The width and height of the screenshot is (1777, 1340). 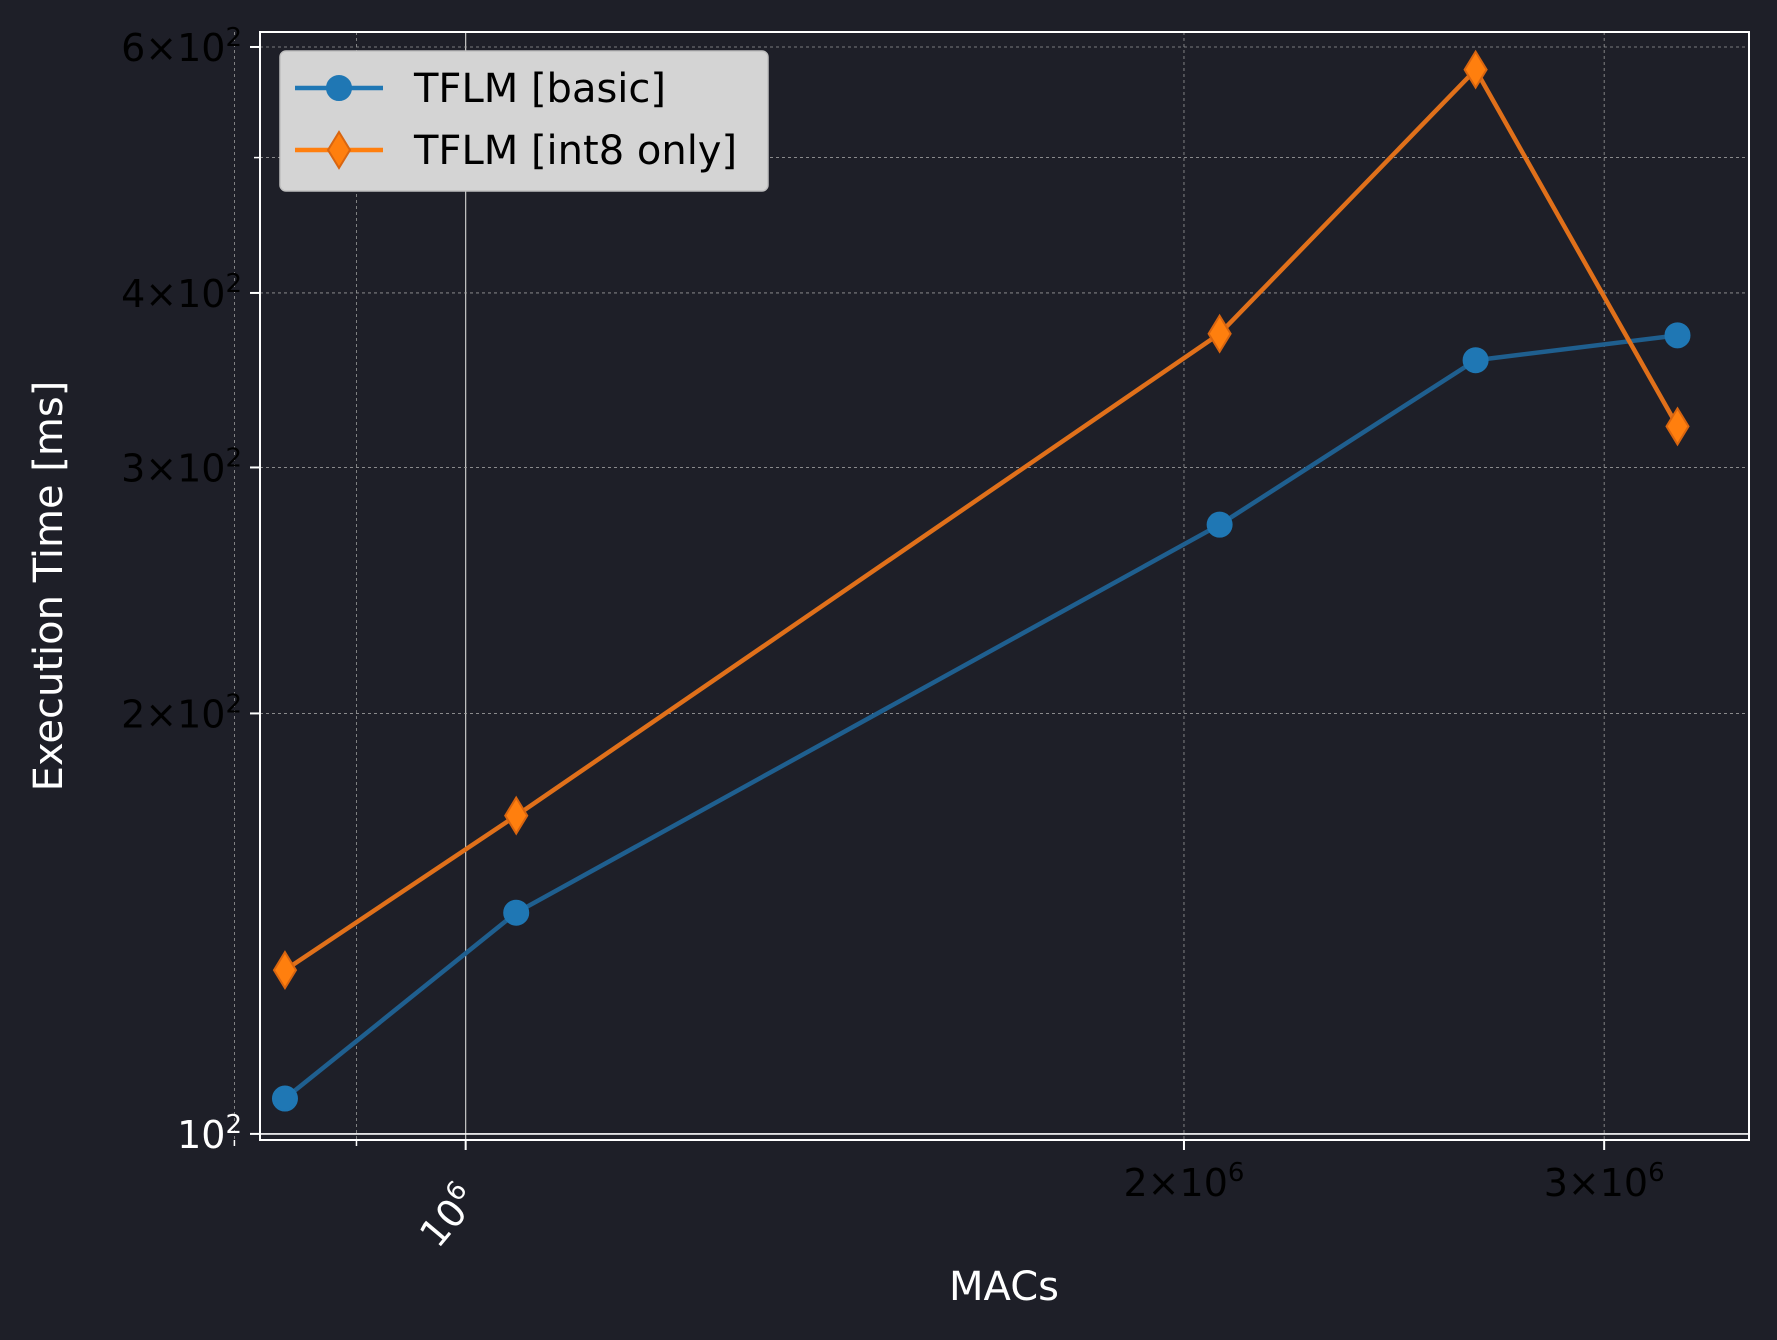 I want to click on y-axis-label: Execution Time [ms], so click(x=49, y=586).